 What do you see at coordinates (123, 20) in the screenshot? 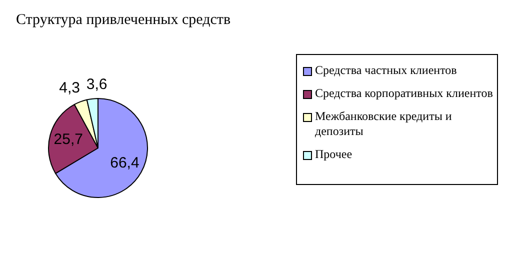
I see `chart-title: Структура привлеченных средств` at bounding box center [123, 20].